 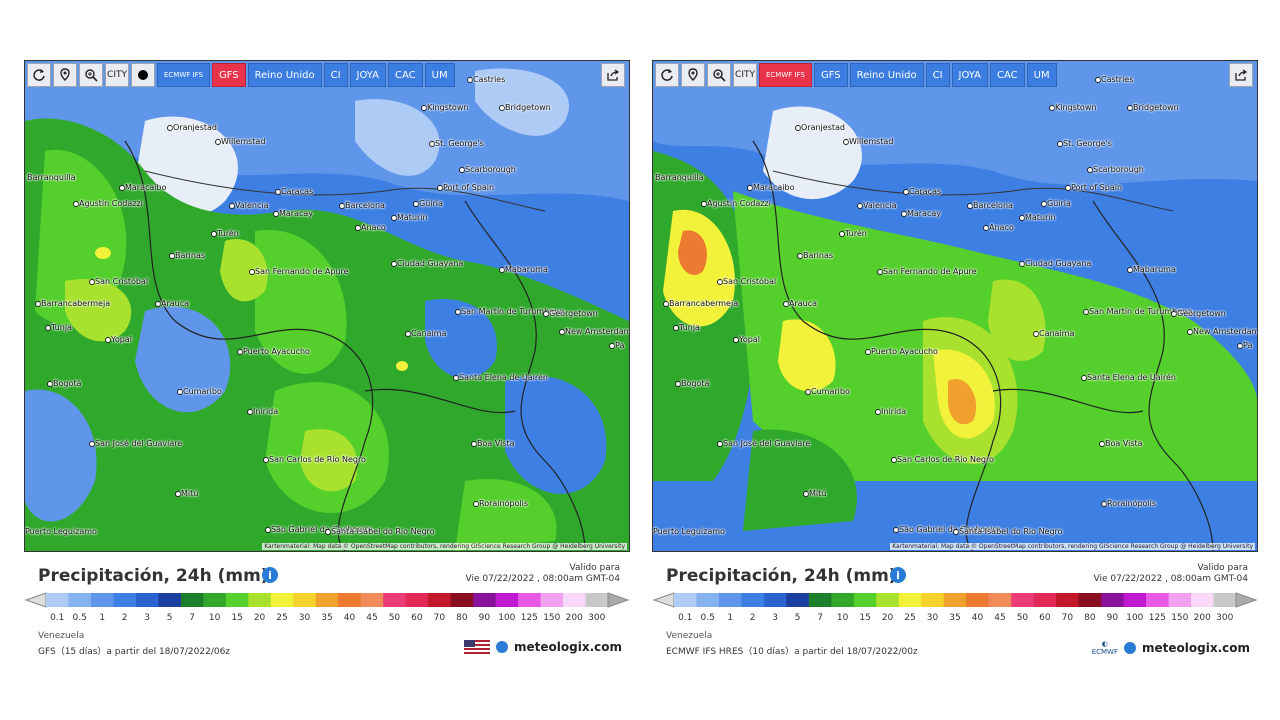 What do you see at coordinates (1067, 618) in the screenshot?
I see `scale-tick-label: 70` at bounding box center [1067, 618].